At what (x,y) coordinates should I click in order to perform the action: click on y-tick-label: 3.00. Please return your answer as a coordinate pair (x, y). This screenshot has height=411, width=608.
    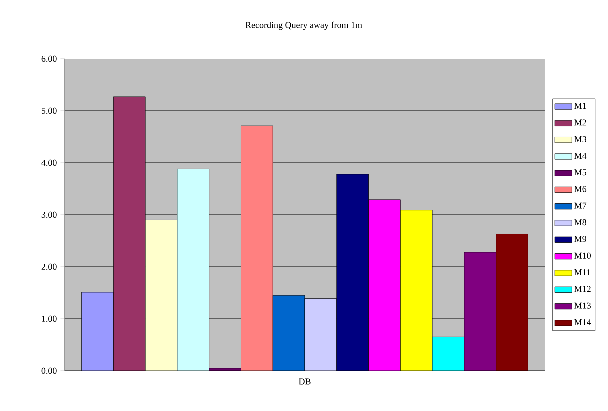
    Looking at the image, I should click on (49, 215).